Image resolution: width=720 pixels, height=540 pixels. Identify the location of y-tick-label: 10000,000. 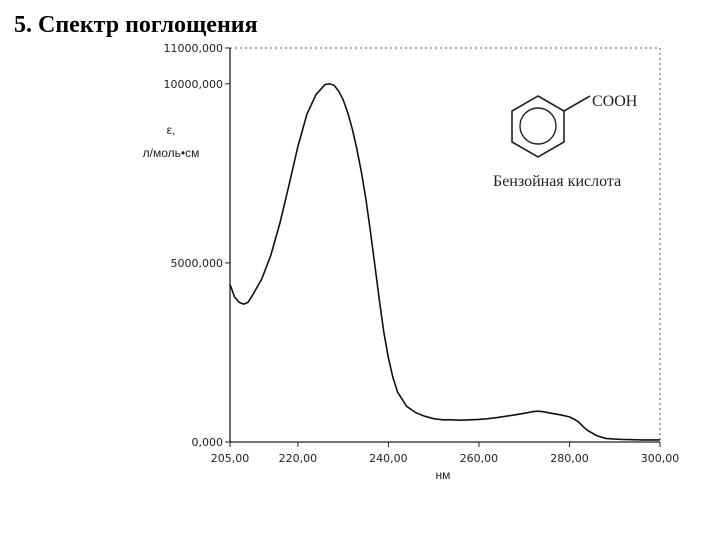
(194, 84).